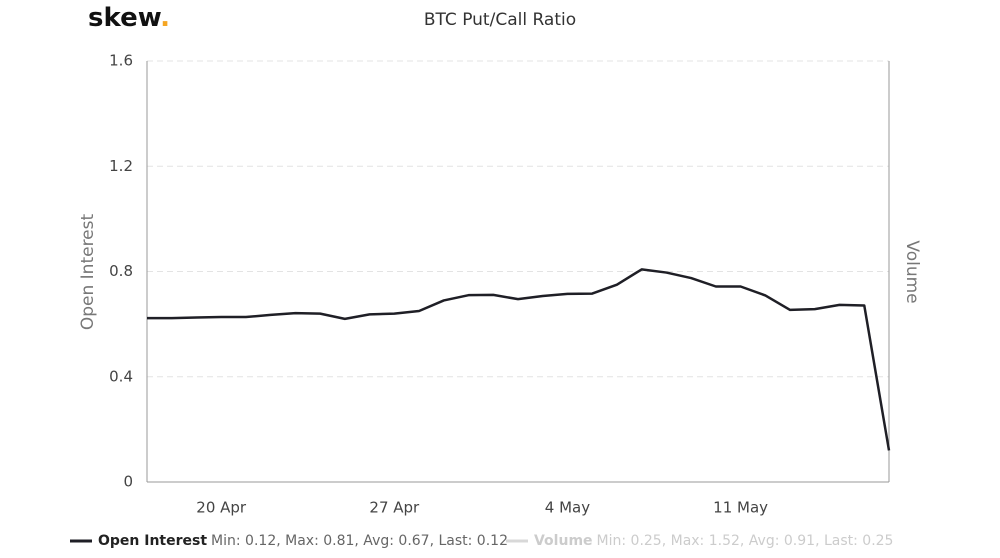 The image size is (1000, 558). What do you see at coordinates (152, 541) in the screenshot?
I see `legend-name: Open Interest` at bounding box center [152, 541].